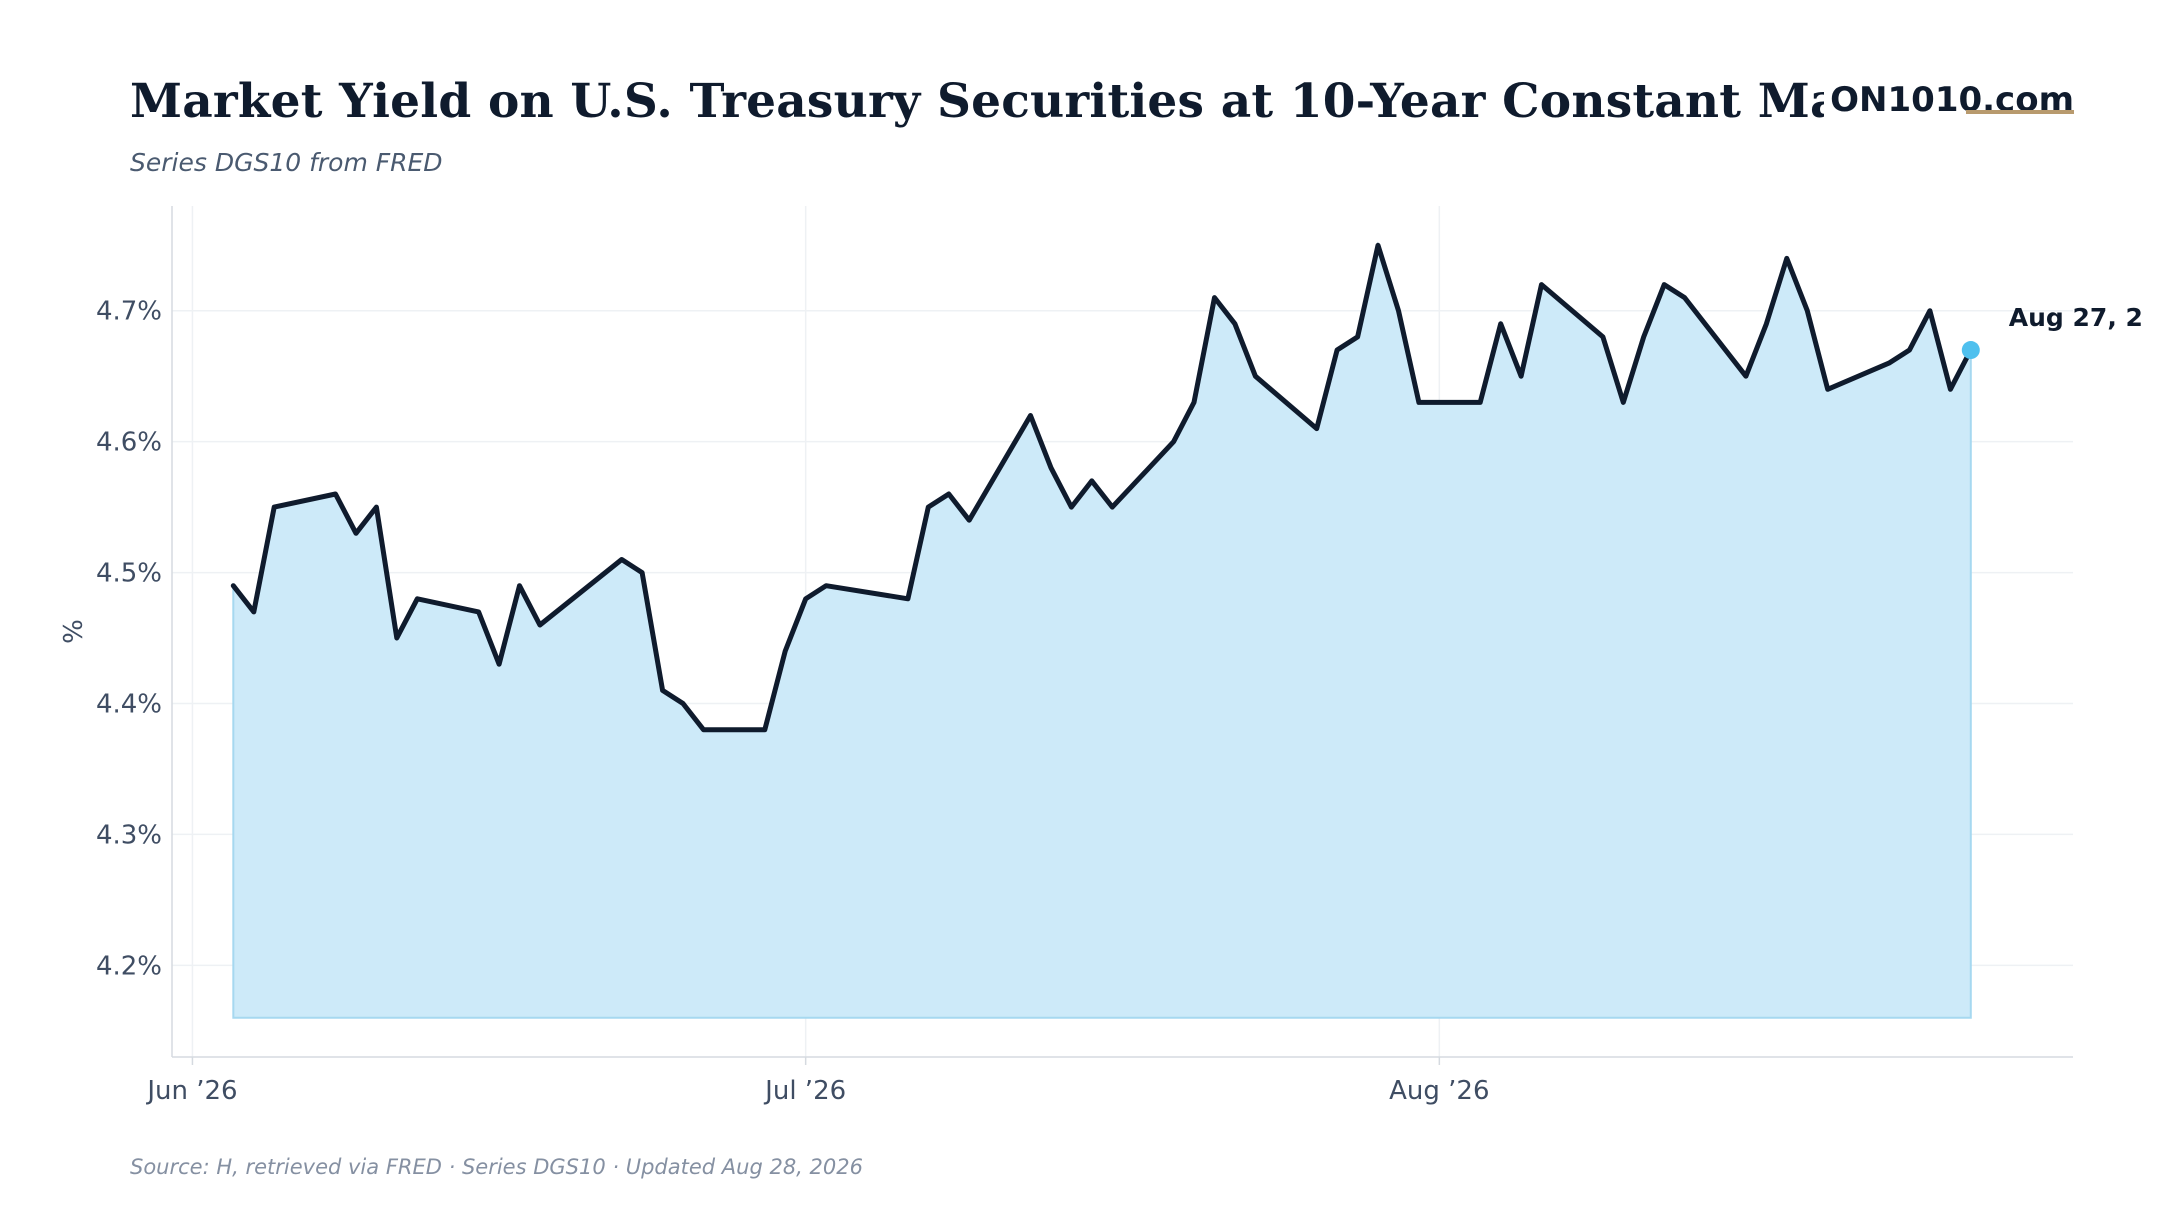  What do you see at coordinates (129, 966) in the screenshot?
I see `y-tick-label: 4.2%` at bounding box center [129, 966].